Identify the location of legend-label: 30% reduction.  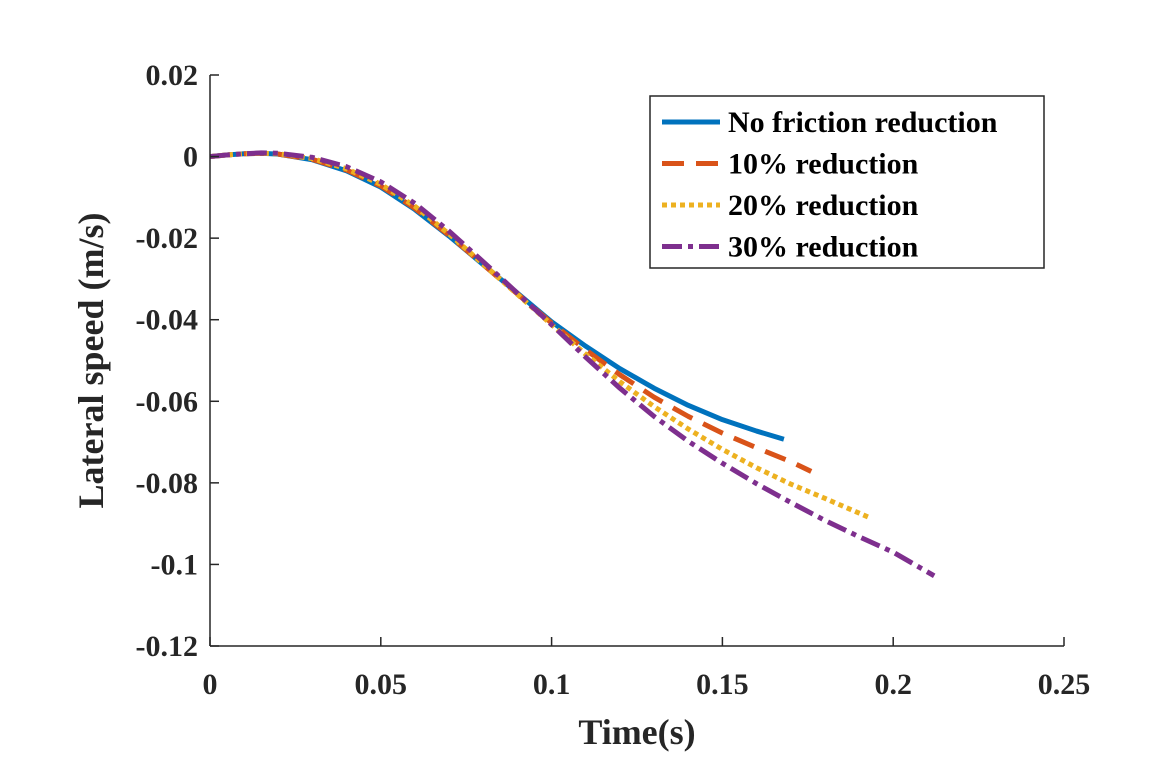
(823, 247).